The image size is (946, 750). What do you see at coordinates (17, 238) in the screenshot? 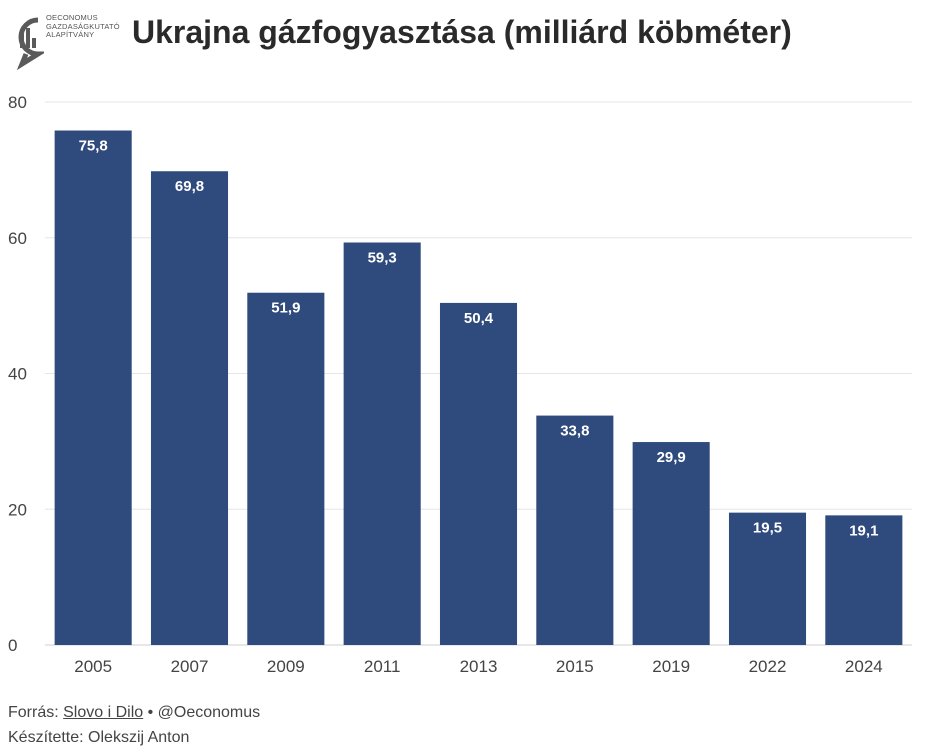
I see `y-tick-label: 60` at bounding box center [17, 238].